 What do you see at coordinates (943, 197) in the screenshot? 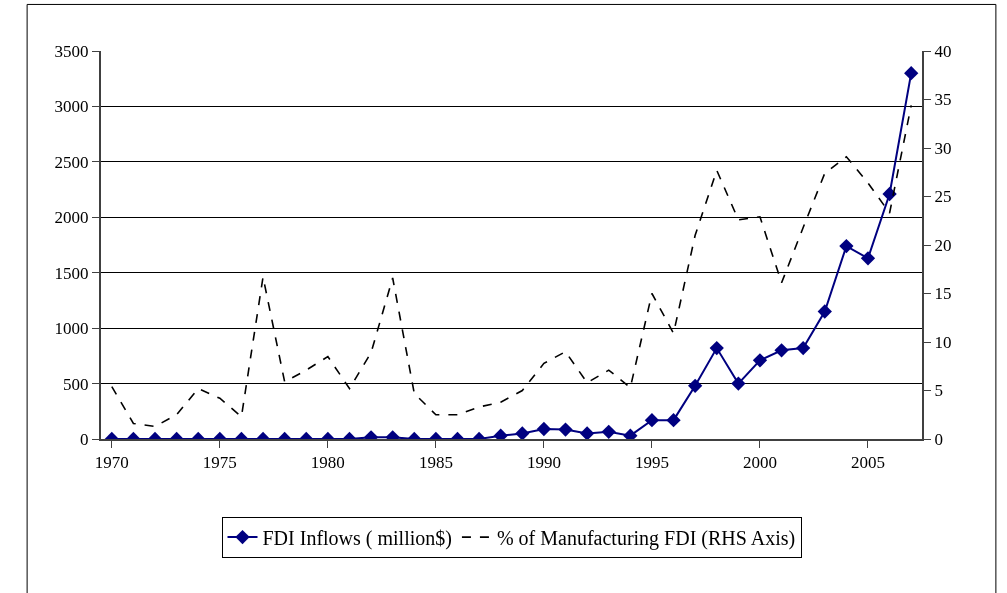
I see `y2-tick-label: 25` at bounding box center [943, 197].